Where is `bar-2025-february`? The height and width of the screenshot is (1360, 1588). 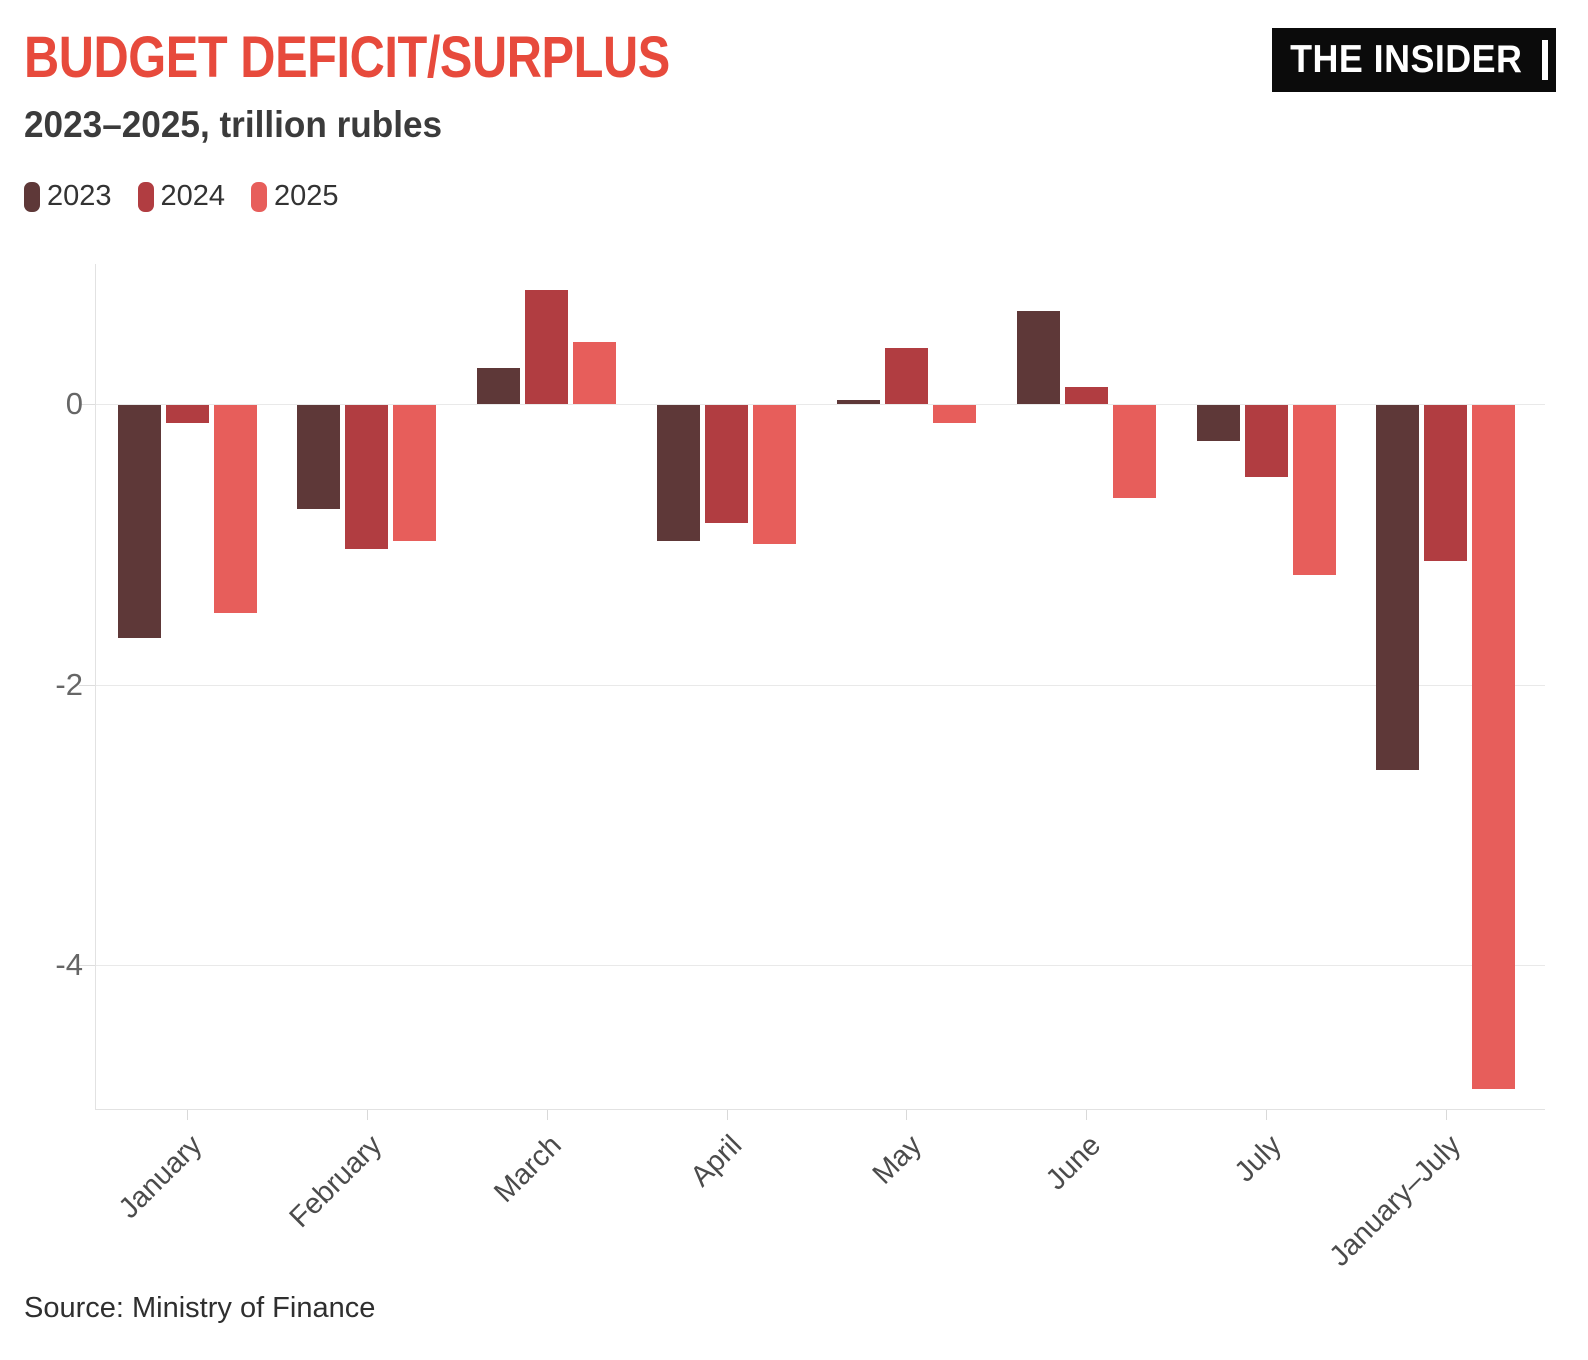
bar-2025-february is located at coordinates (415, 473).